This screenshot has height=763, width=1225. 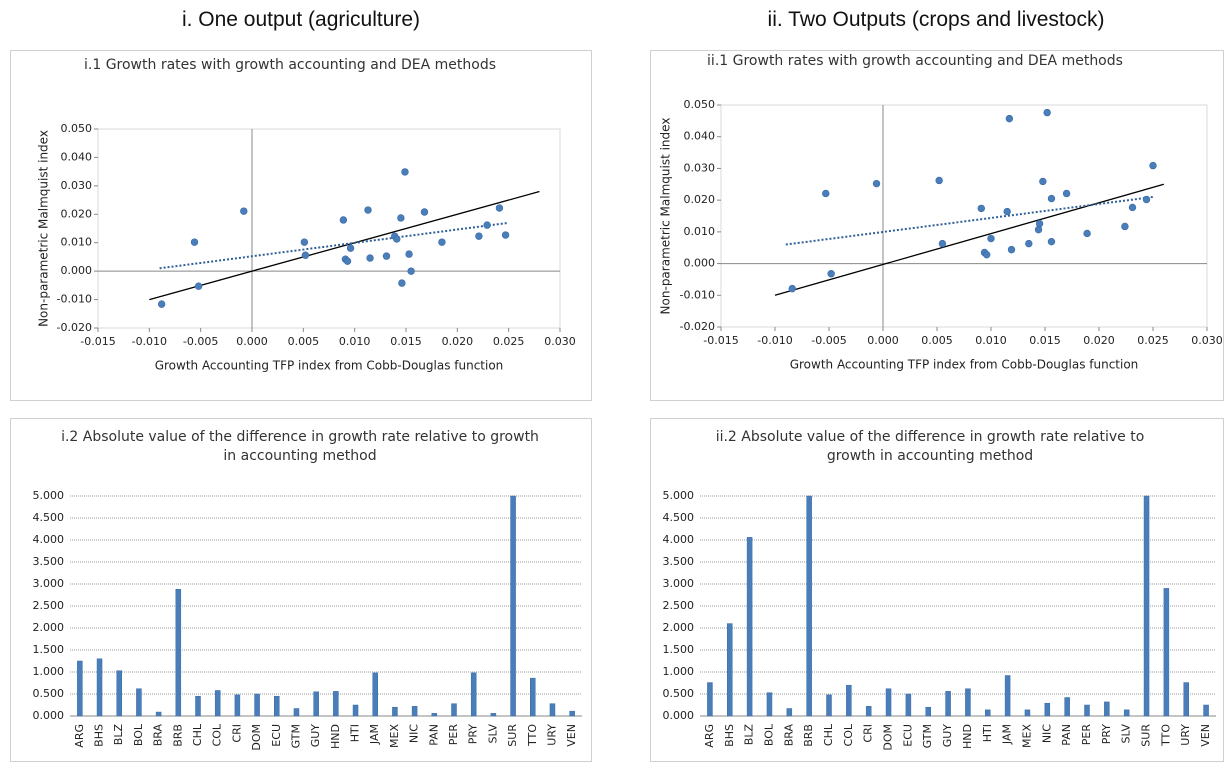 I want to click on y-tick-label: 0.030, so click(x=77, y=185).